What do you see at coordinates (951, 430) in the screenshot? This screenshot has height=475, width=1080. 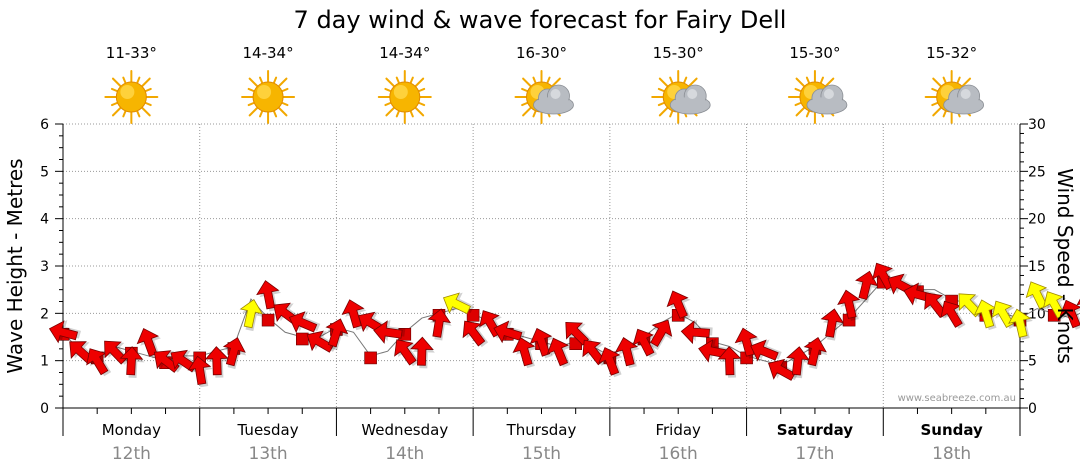 I see `day-name: Sunday` at bounding box center [951, 430].